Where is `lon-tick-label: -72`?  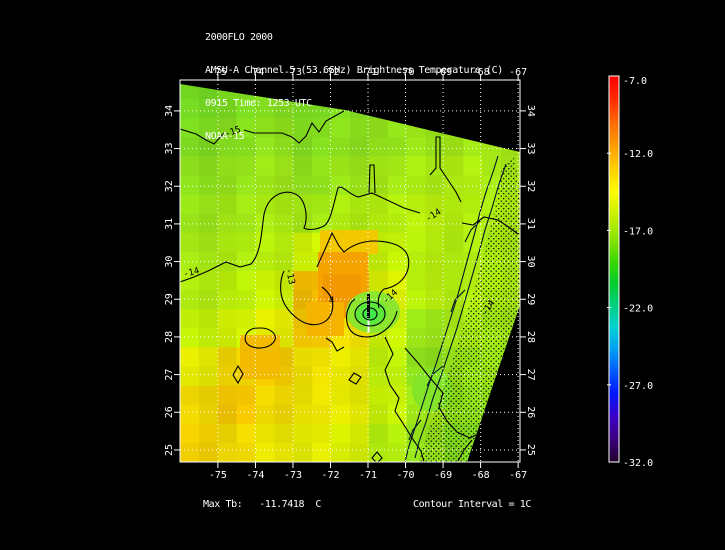
lon-tick-label: -72 is located at coordinates (330, 475).